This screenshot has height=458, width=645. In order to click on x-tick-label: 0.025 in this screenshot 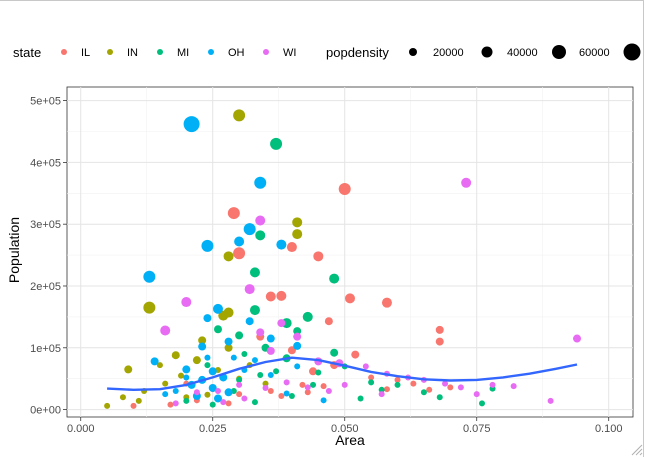, I will do `click(213, 429)`.